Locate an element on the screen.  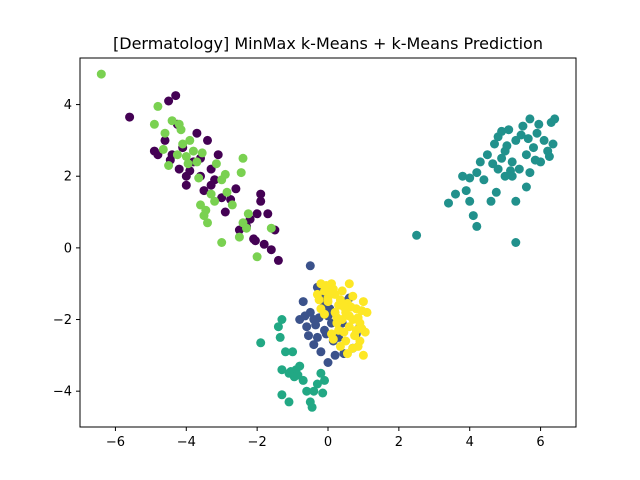
x-tick-label: −4 is located at coordinates (186, 442).